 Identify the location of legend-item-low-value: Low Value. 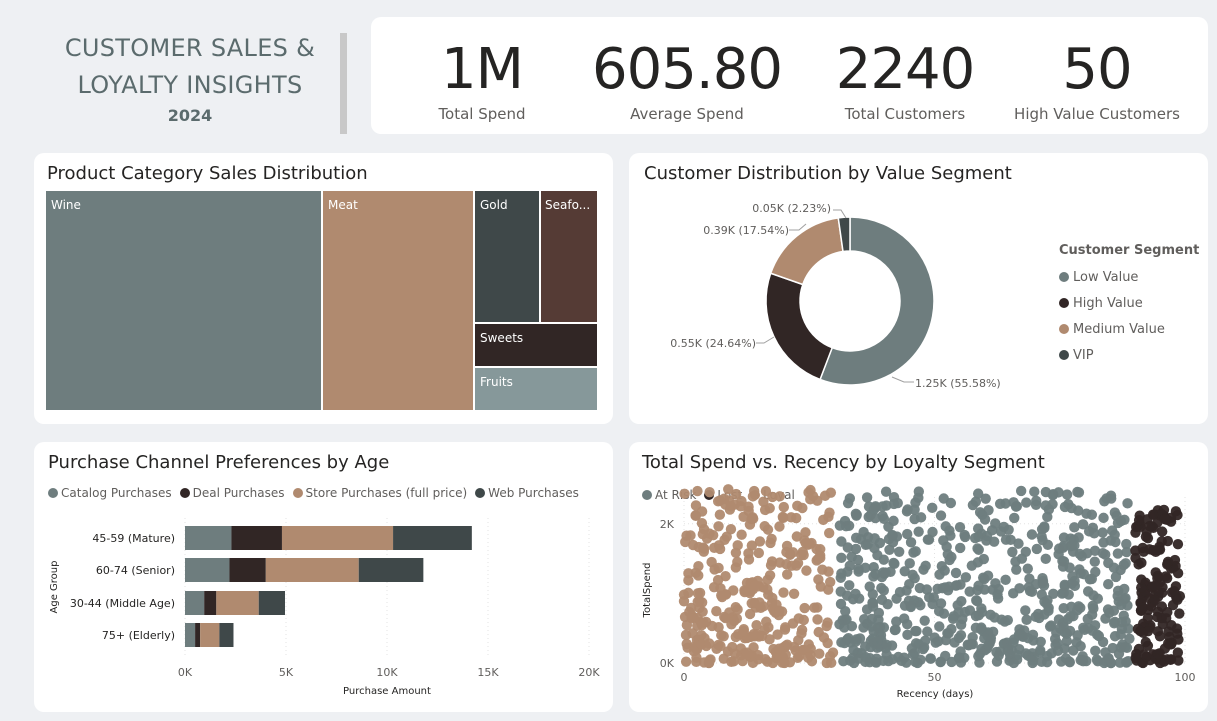
(1129, 277).